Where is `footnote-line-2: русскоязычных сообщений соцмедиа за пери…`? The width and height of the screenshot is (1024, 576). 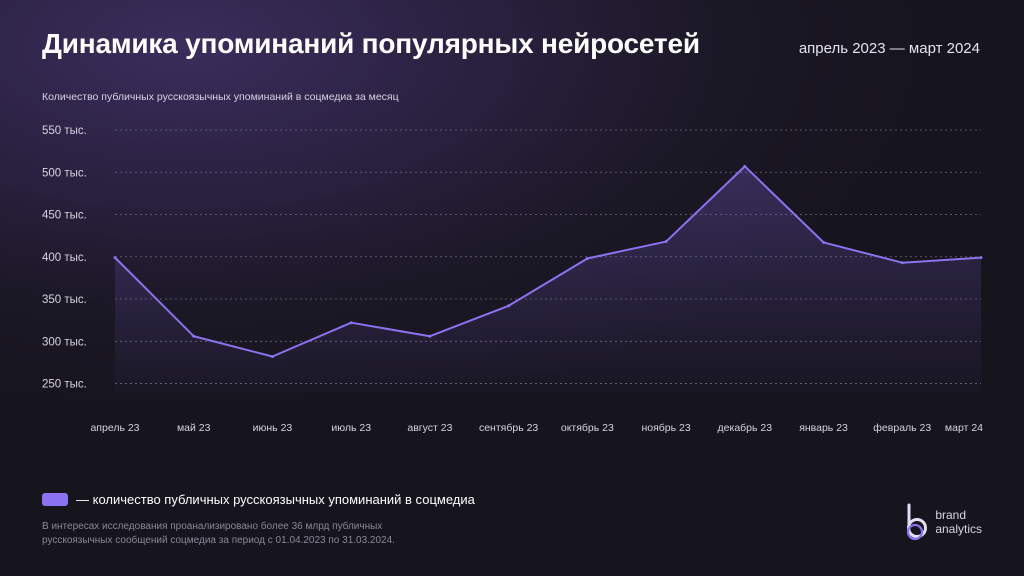
footnote-line-2: русскоязычных сообщений соцмедиа за пери… is located at coordinates (218, 540).